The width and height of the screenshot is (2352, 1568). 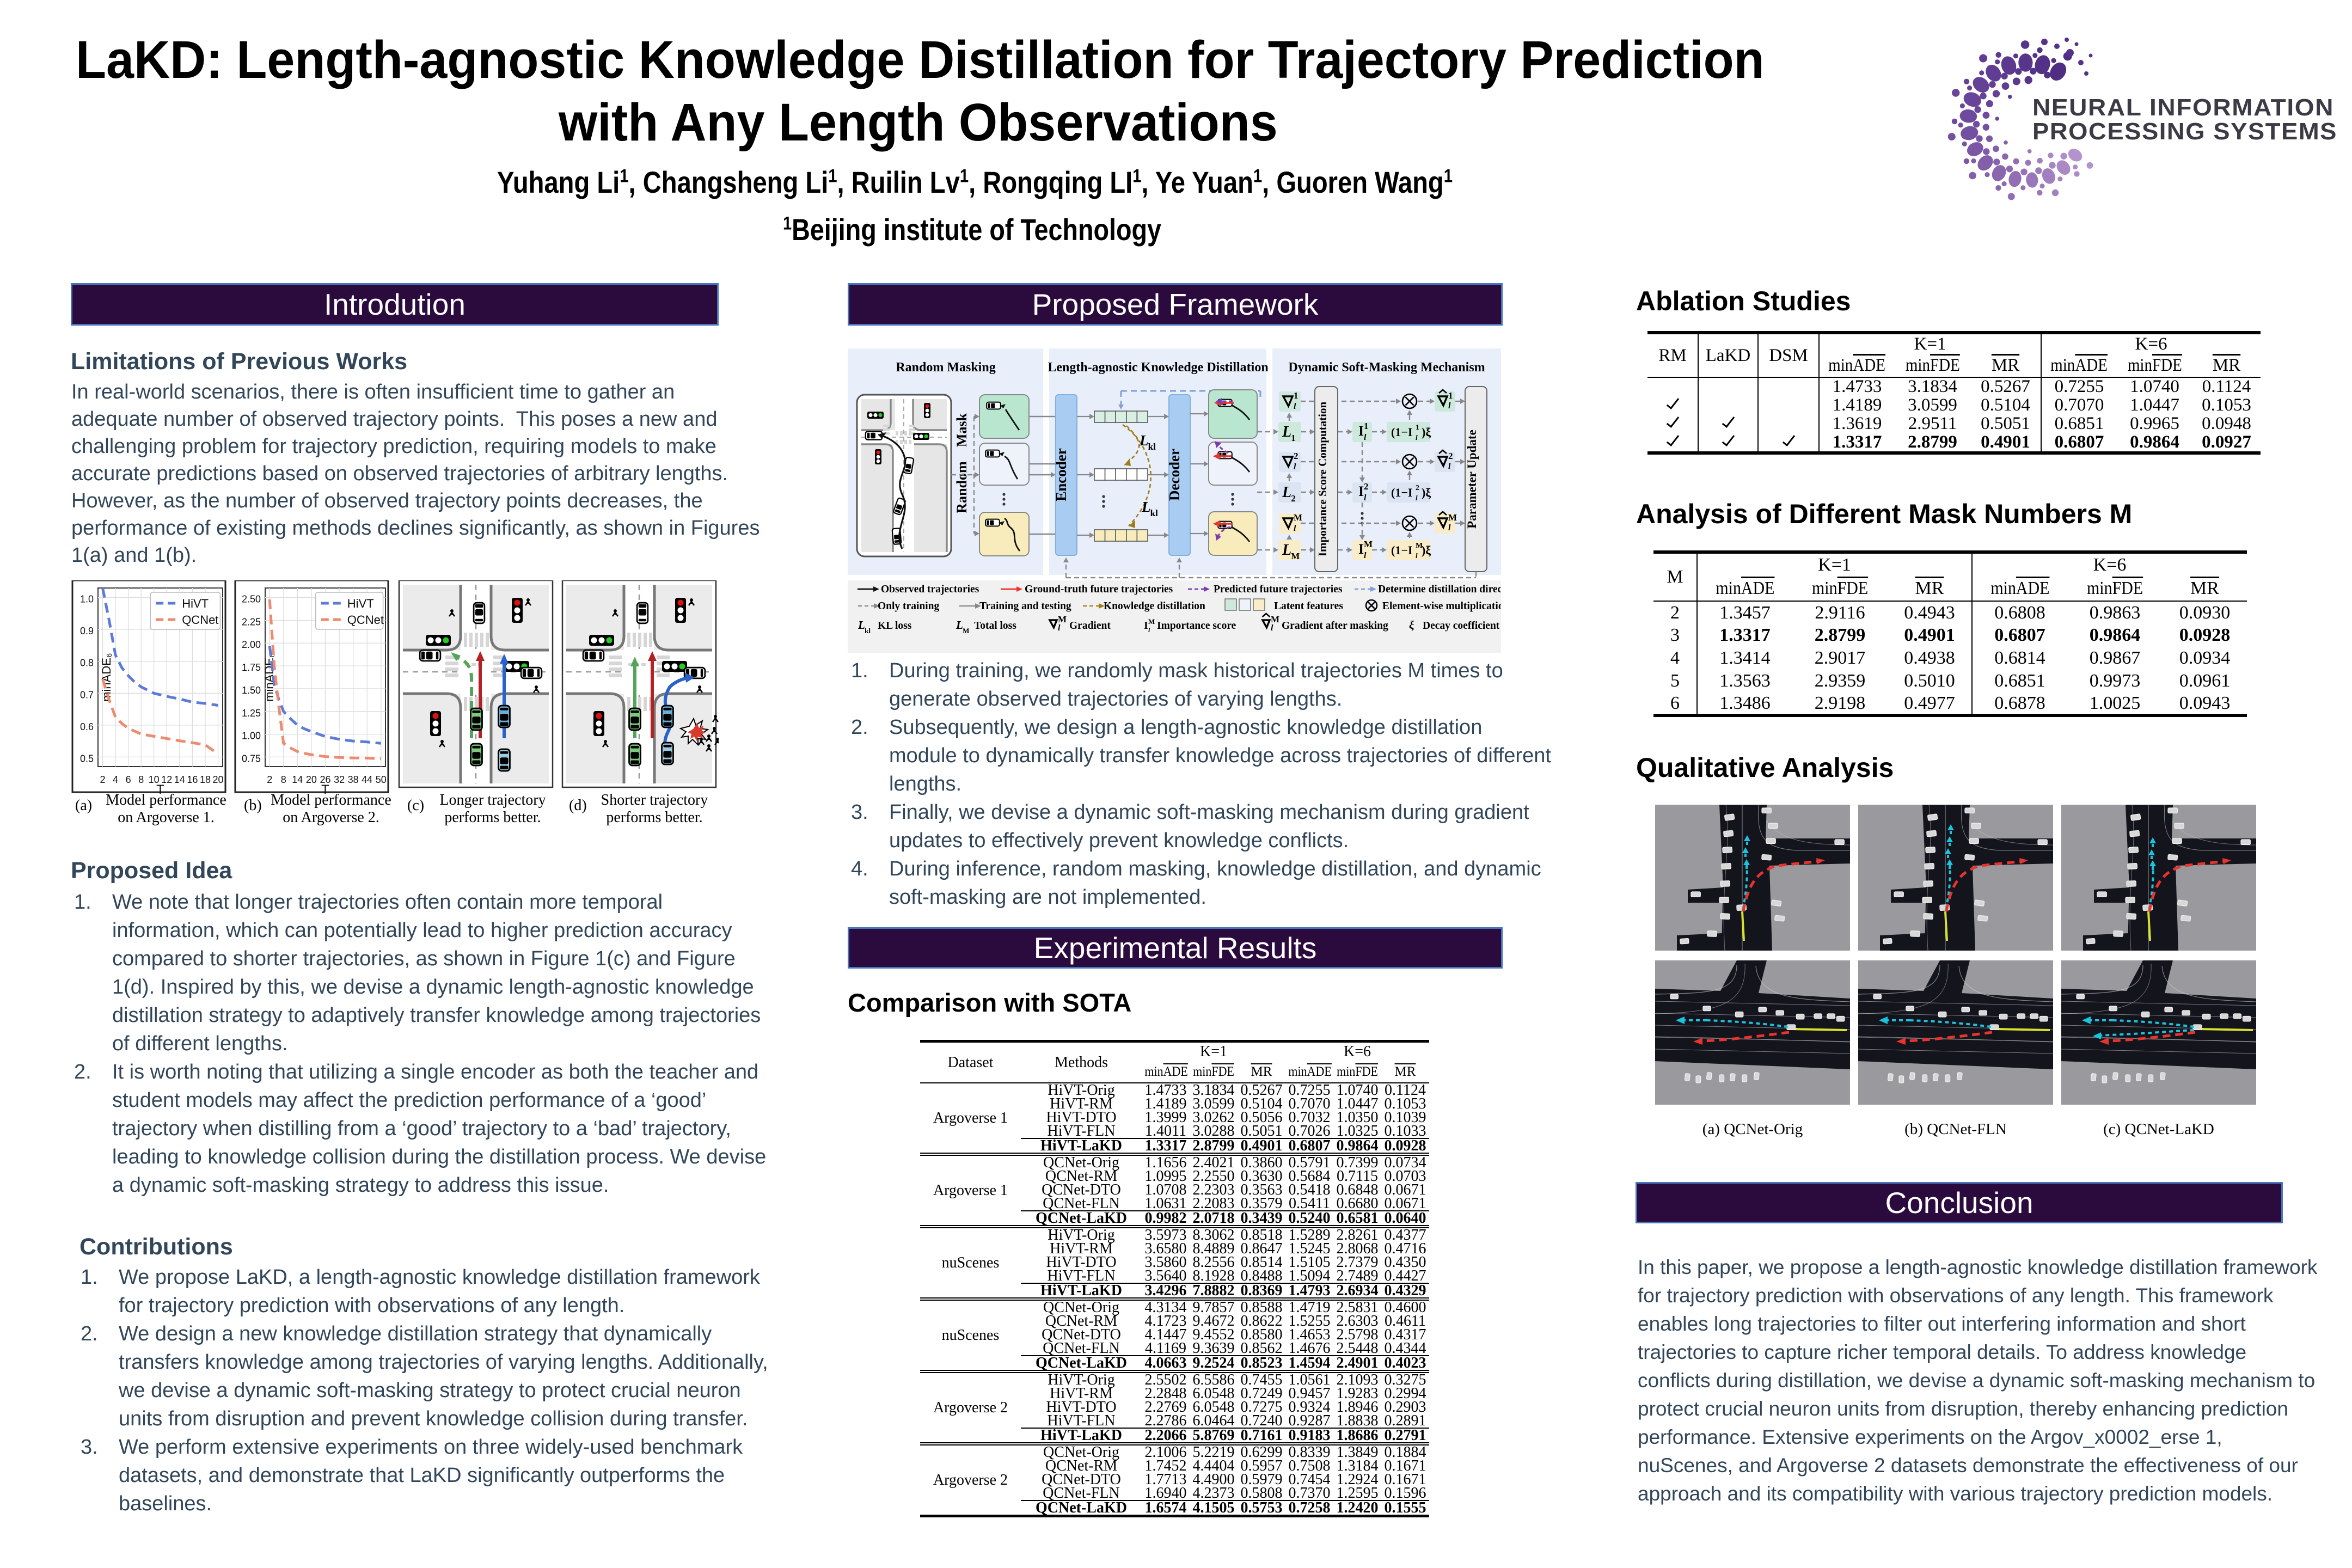 What do you see at coordinates (87, 726) in the screenshot?
I see `svg-text: 0.6` at bounding box center [87, 726].